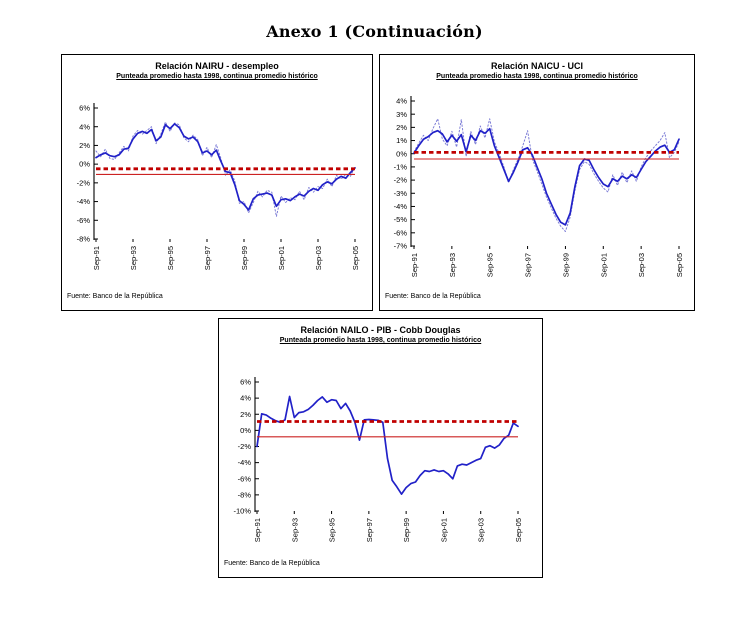 This screenshot has width=749, height=636. I want to click on chart-title: Relación NAIRU - desempleo, so click(217, 66).